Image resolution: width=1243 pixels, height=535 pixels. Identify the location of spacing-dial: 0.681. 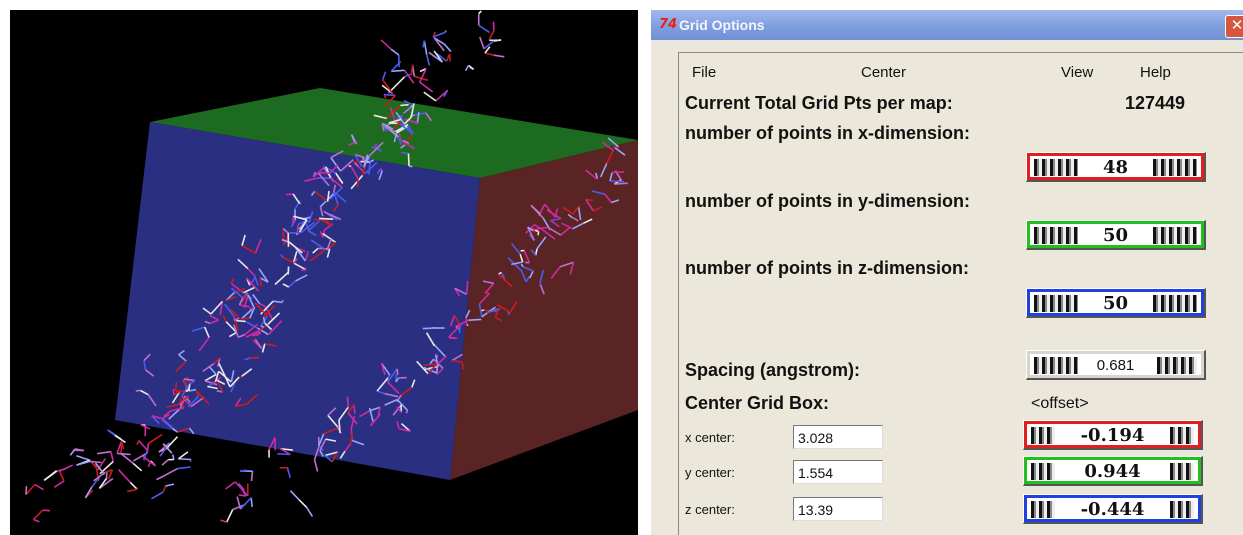
(1116, 365).